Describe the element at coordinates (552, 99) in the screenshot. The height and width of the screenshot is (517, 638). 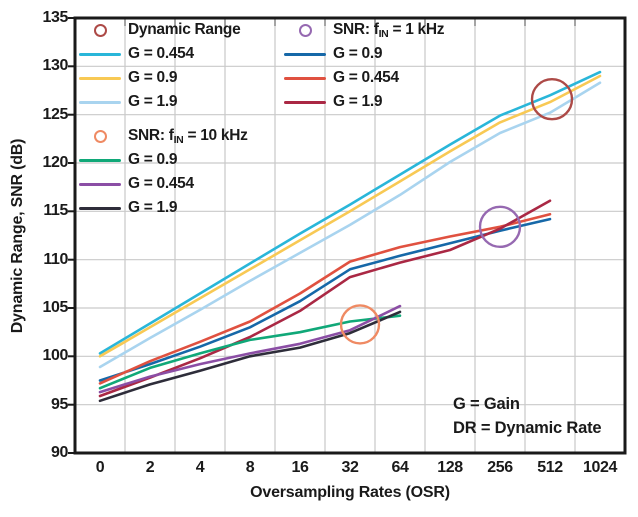
I see `highlight-ring-dynamic-range` at that location.